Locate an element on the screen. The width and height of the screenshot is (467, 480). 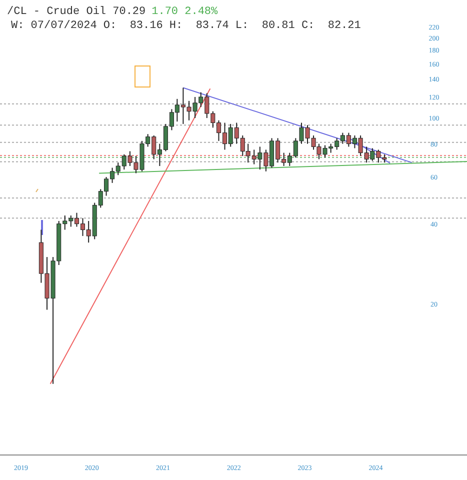
chart-title: /CL - Crude Oil 70.29 is located at coordinates (76, 12).